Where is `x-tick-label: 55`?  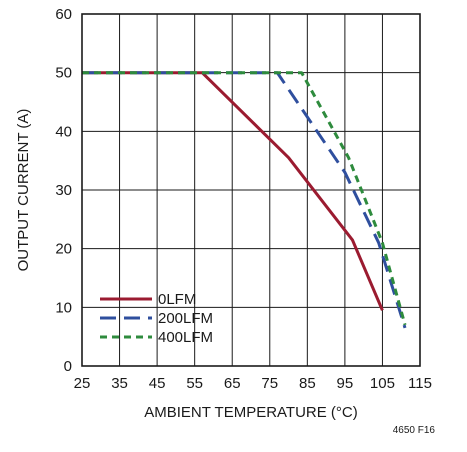 x-tick-label: 55 is located at coordinates (194, 383).